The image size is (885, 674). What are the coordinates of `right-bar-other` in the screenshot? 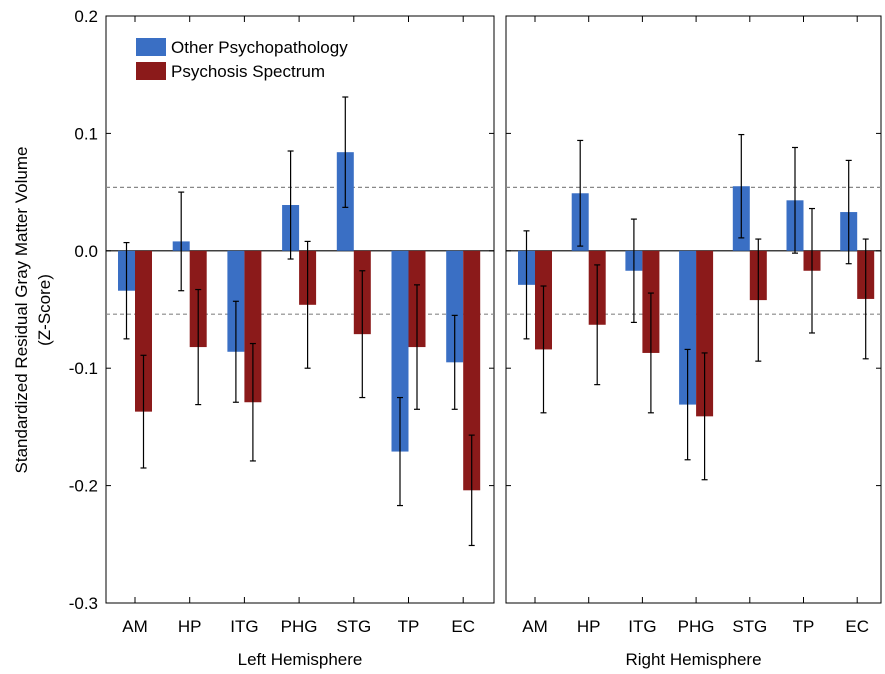 It's located at (688, 327).